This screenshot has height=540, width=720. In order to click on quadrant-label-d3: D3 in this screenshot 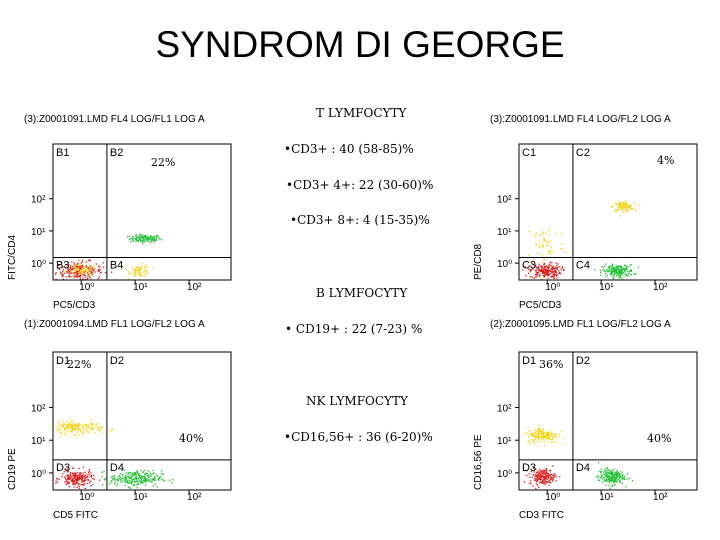, I will do `click(63, 468)`.